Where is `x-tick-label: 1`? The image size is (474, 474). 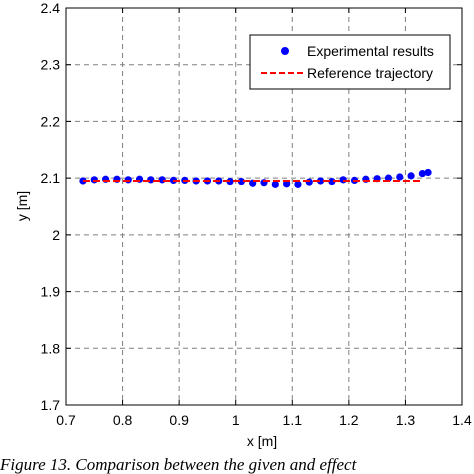 x-tick-label: 1 is located at coordinates (236, 420).